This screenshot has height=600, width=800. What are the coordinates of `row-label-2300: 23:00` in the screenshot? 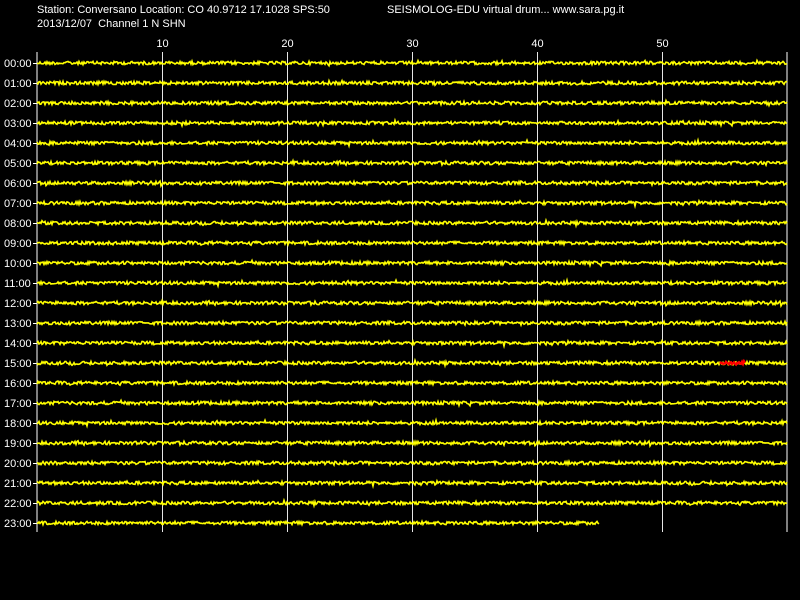 It's located at (18, 524).